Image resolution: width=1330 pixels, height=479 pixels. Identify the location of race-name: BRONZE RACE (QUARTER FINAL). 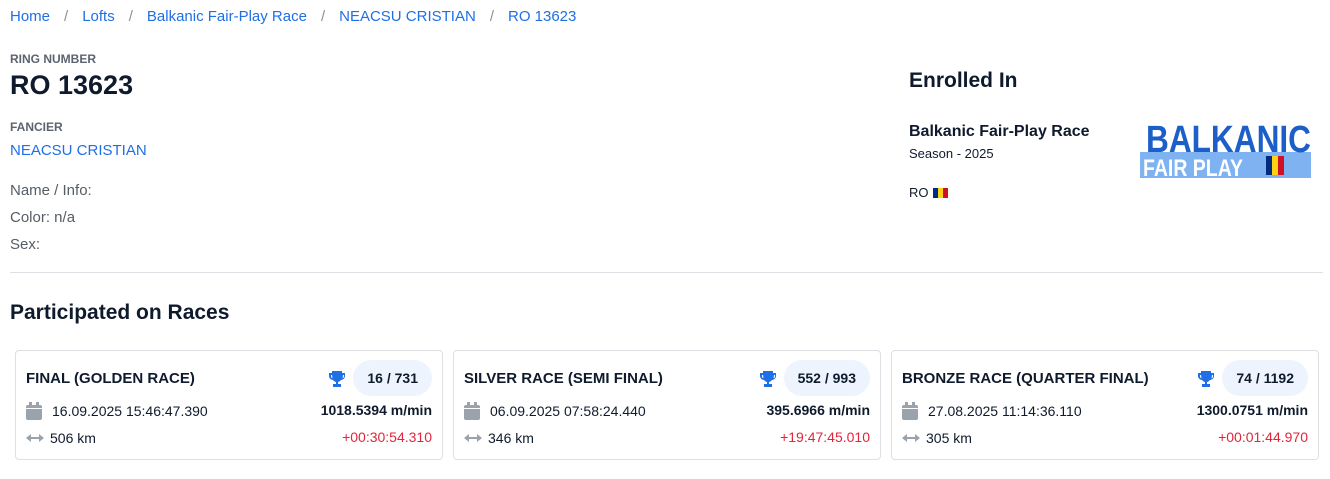
(1025, 378).